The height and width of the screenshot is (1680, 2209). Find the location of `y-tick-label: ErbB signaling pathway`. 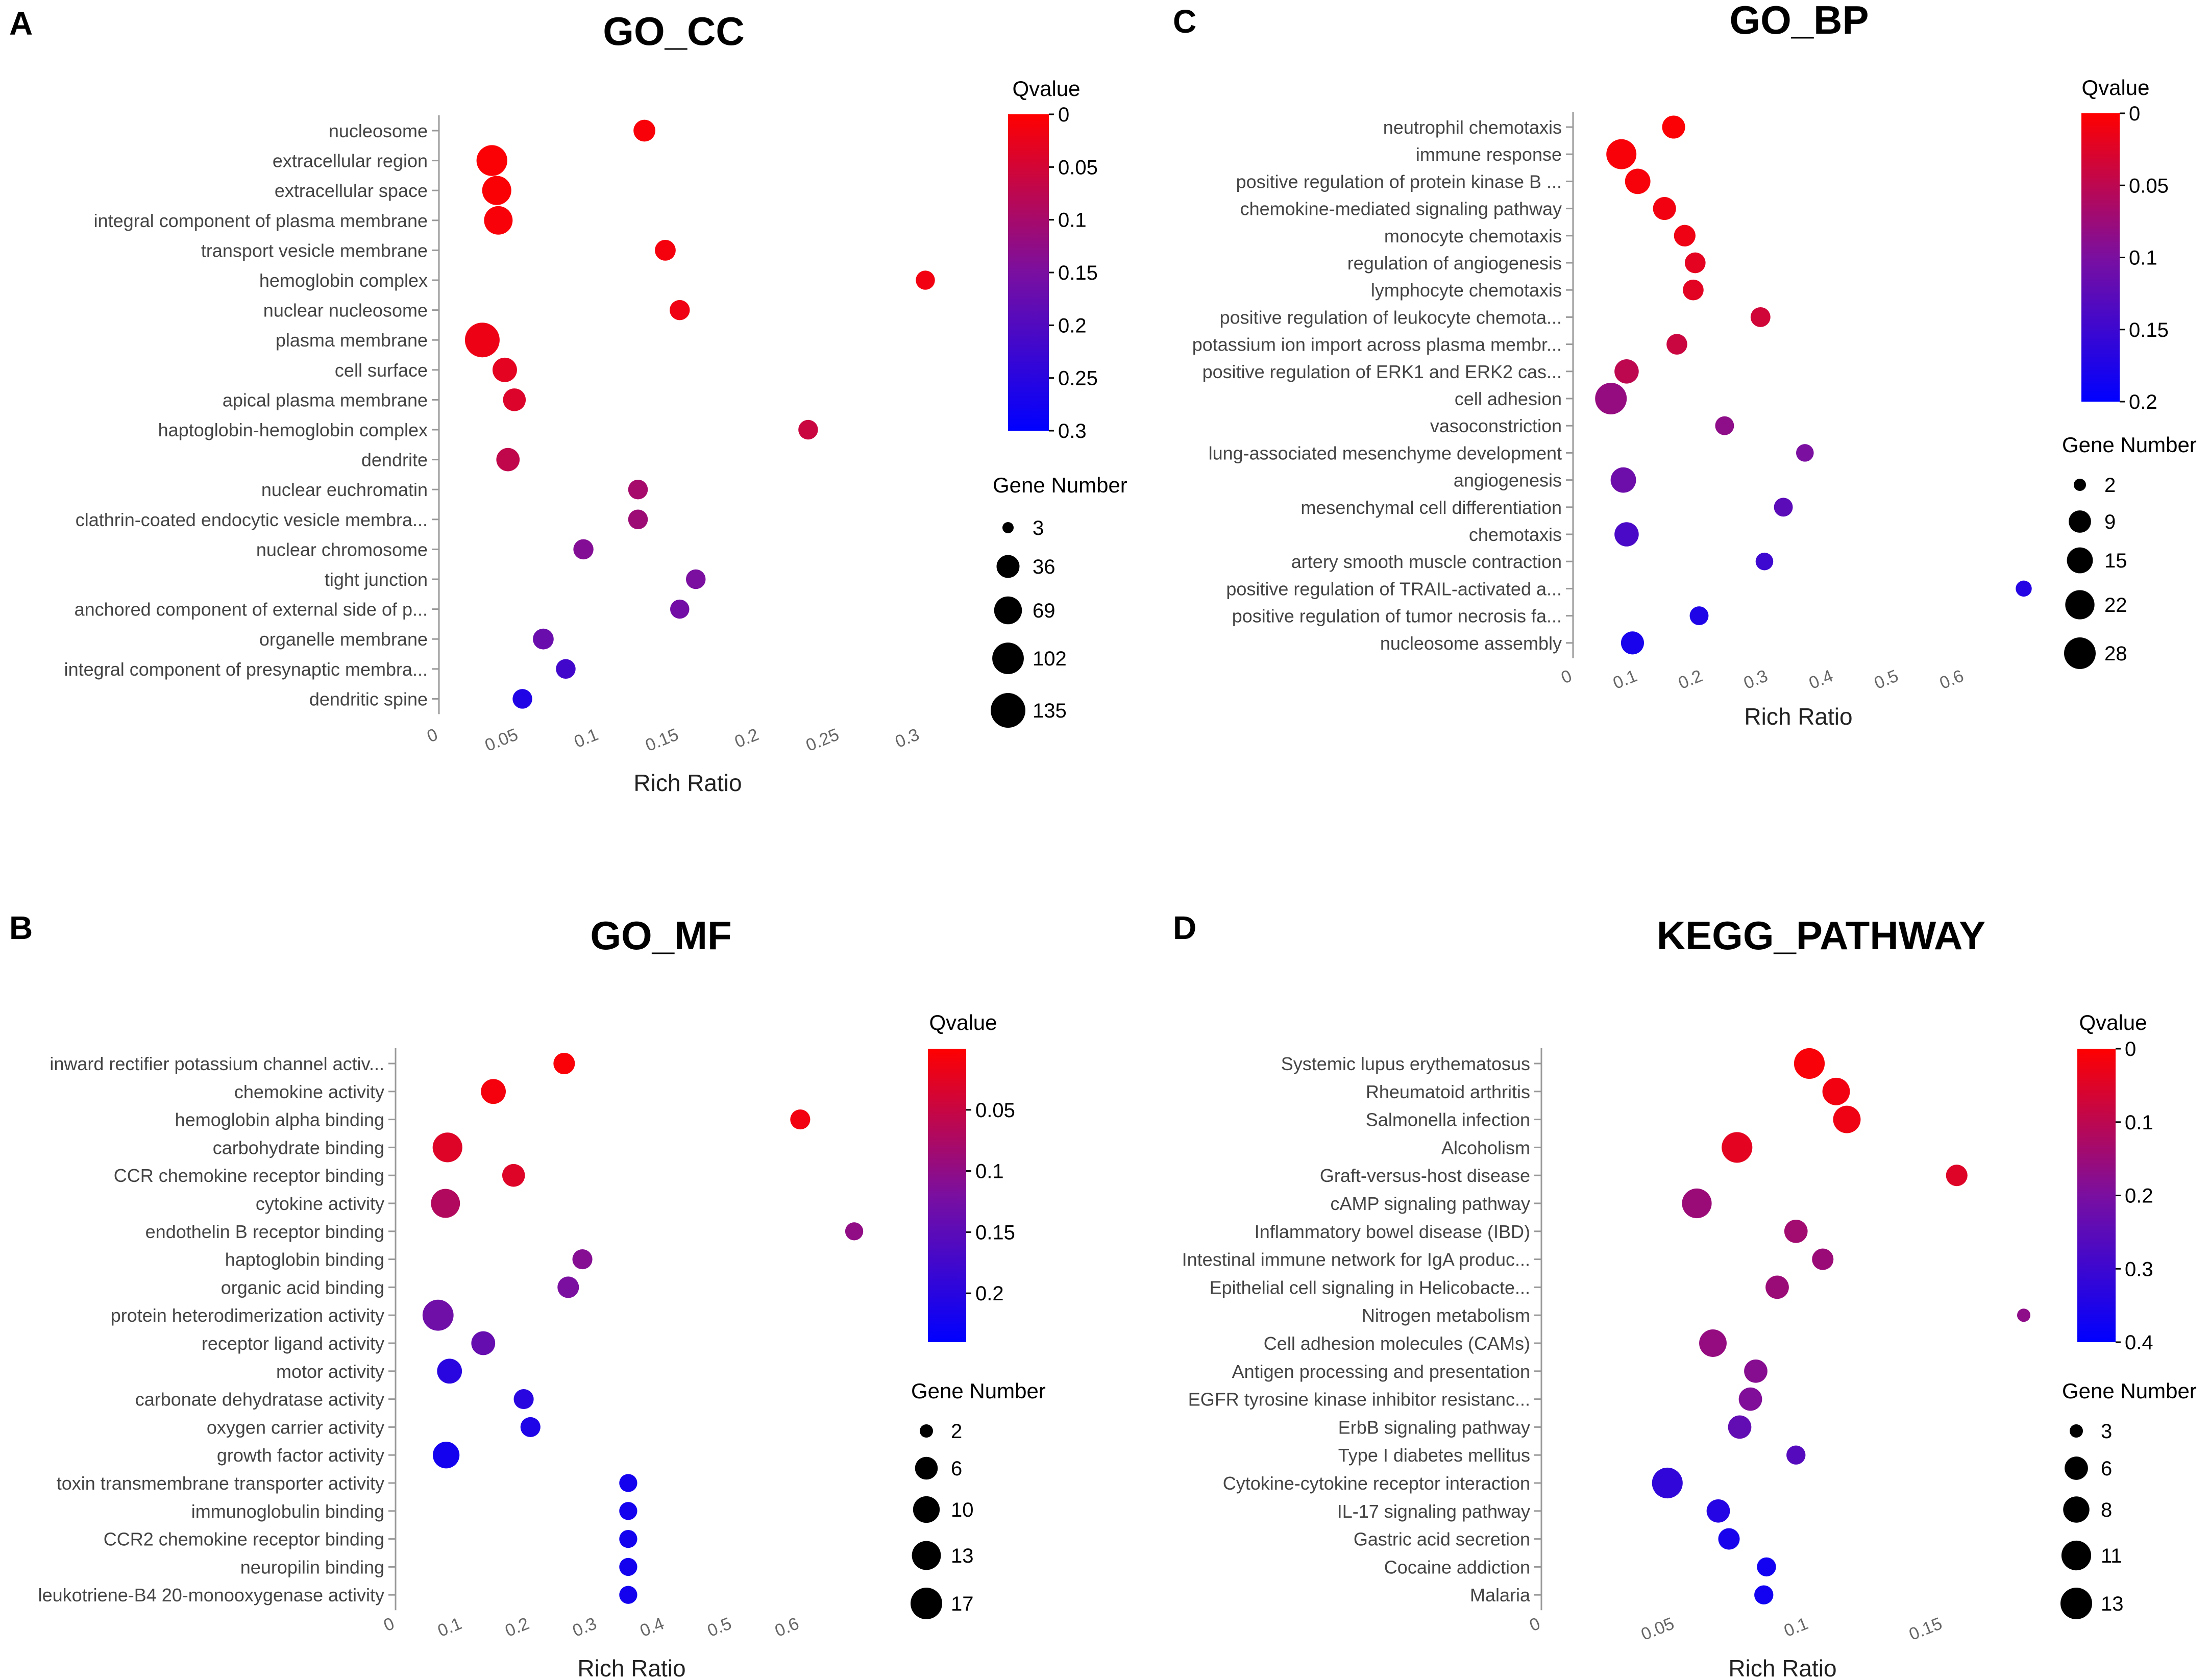

y-tick-label: ErbB signaling pathway is located at coordinates (1434, 1427).